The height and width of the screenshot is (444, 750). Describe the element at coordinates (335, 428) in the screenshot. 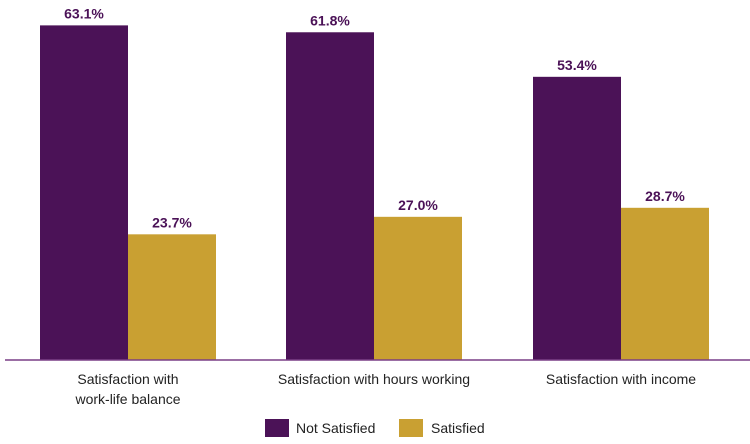

I see `legend-label-not-satisfied: Not Satisfied` at that location.